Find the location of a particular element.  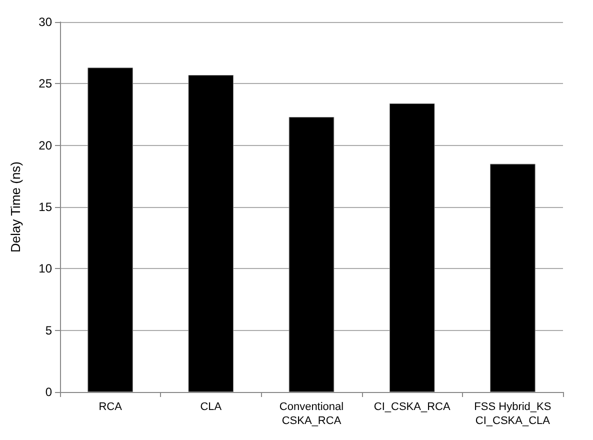

x-tick-label: RCA is located at coordinates (110, 407).